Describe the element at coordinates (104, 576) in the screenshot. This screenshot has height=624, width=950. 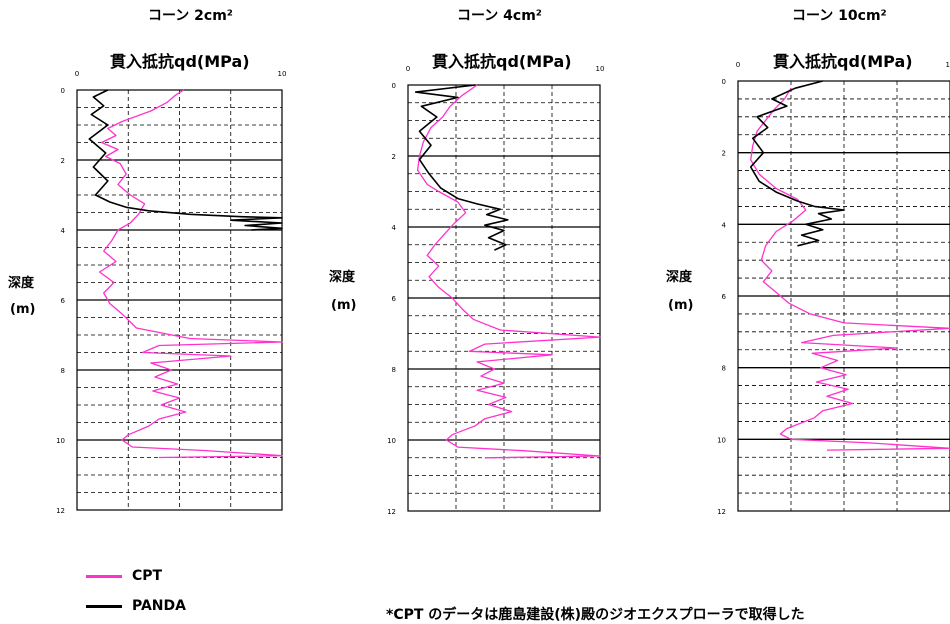
I see `legend-swatch-cpt` at that location.